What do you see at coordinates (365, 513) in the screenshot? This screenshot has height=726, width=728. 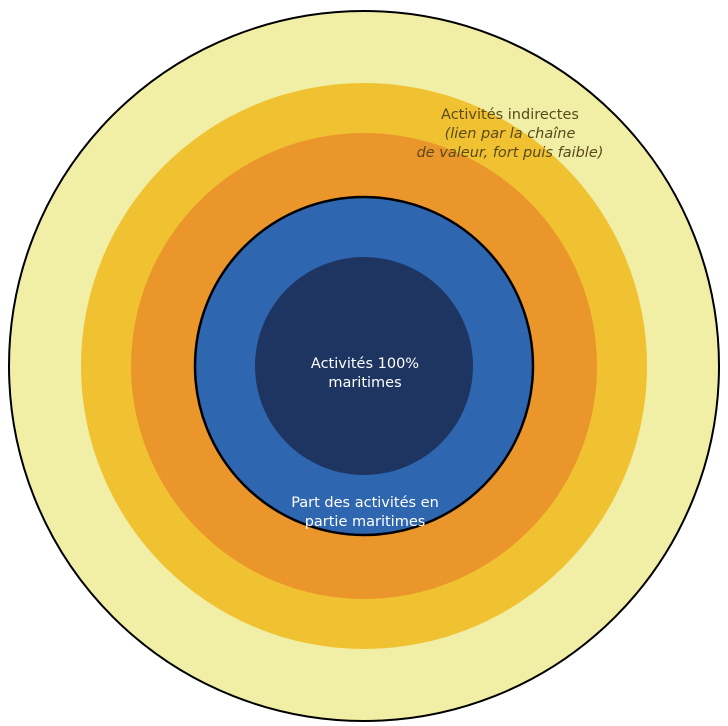 I see `partial-maritime-label: Part des activités en partie maritimes` at bounding box center [365, 513].